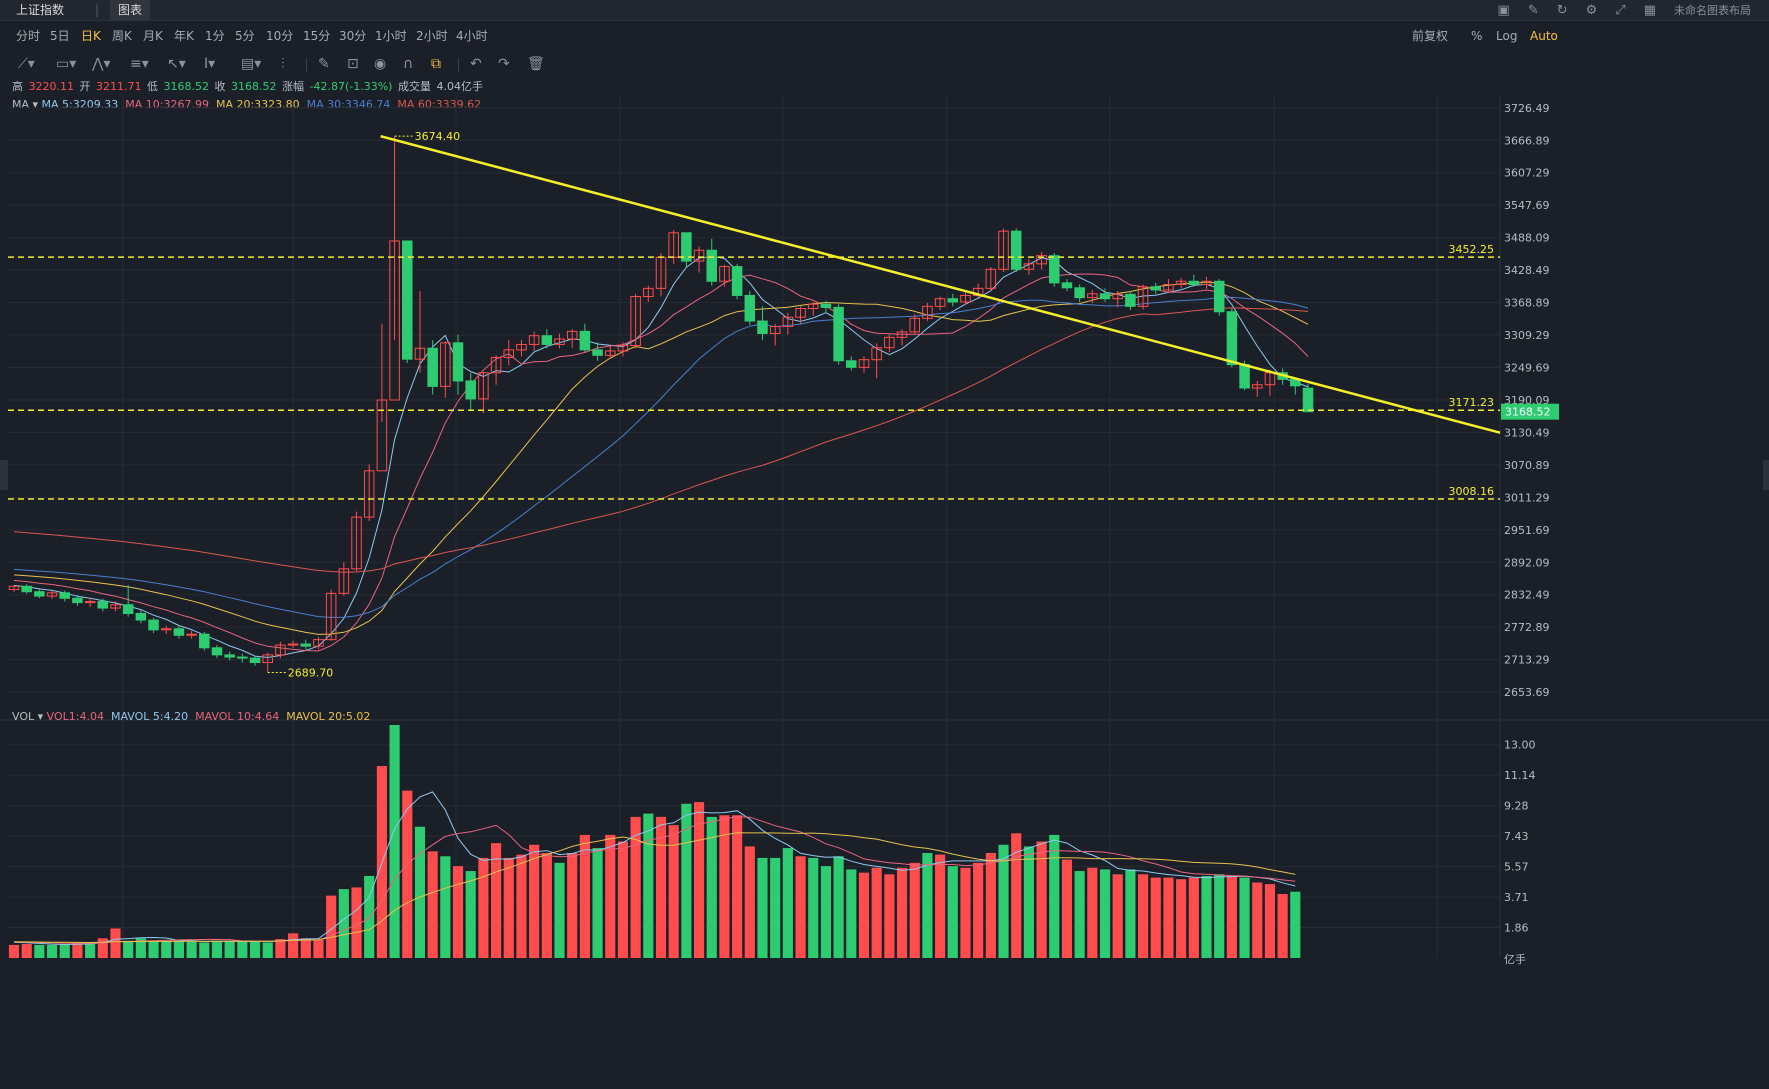  Describe the element at coordinates (353, 36) in the screenshot. I see `period-30min: 30分` at that location.